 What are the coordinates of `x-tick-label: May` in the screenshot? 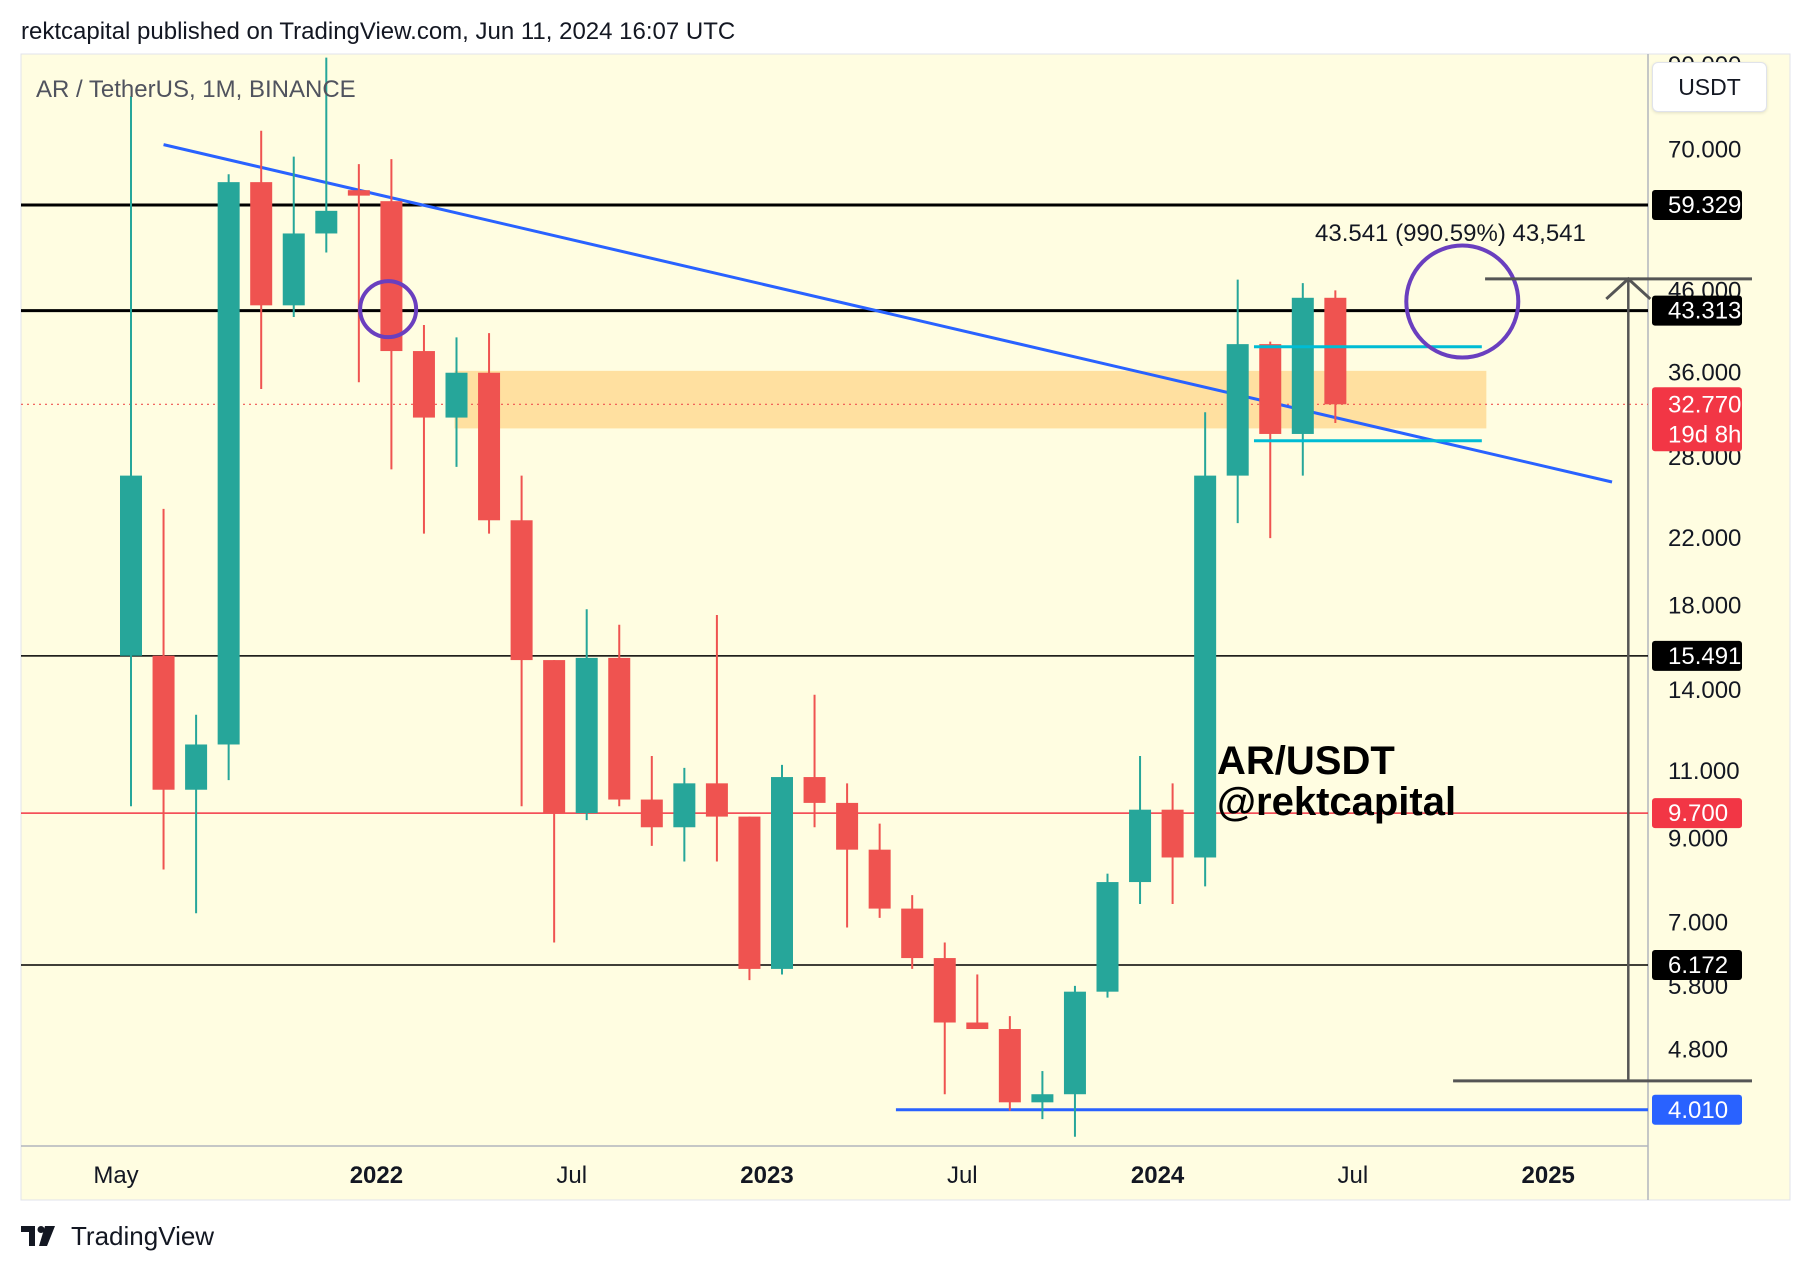 It's located at (115, 1175).